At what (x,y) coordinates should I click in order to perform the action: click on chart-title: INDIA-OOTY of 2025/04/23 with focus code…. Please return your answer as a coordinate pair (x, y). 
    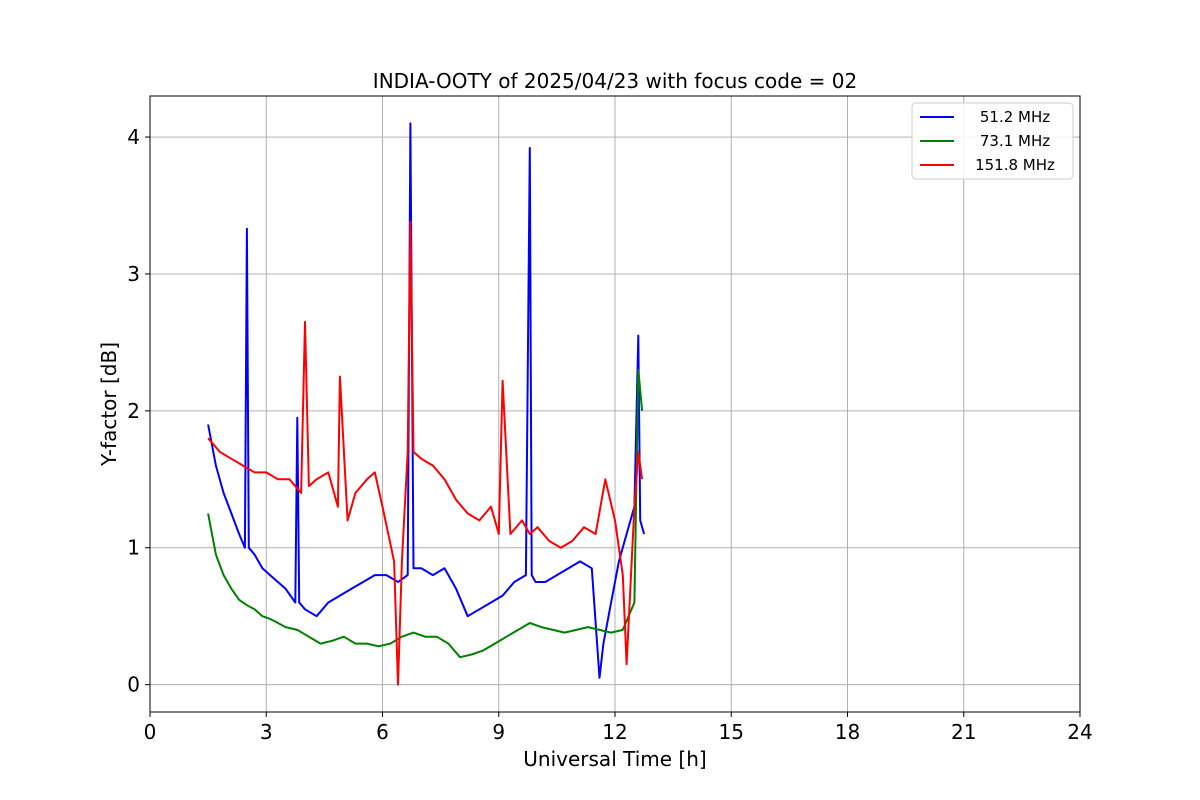
    Looking at the image, I should click on (615, 81).